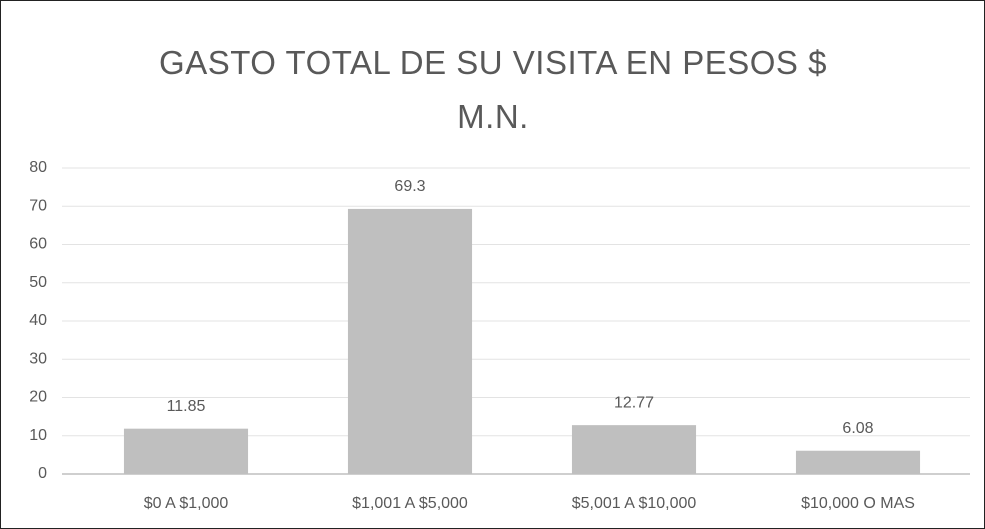  Describe the element at coordinates (38, 320) in the screenshot. I see `y-tick-label: 40` at that location.